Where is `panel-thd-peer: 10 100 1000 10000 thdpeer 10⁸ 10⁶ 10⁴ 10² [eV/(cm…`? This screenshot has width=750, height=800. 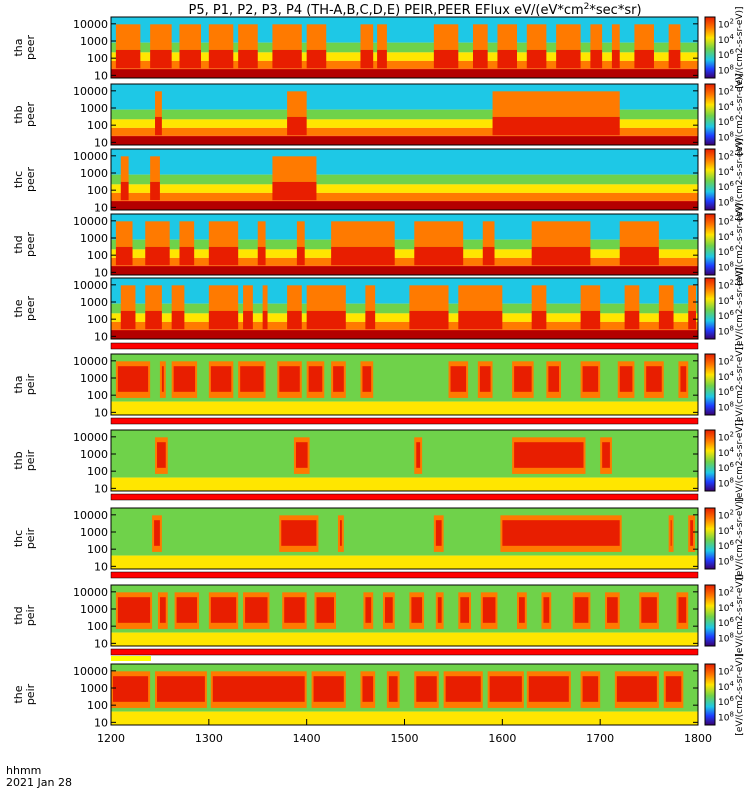
panel-thd-peer: 10 100 1000 10000 thdpeer 10⁸ 10⁶ 10⁴ 10² [eV/(cm… is located at coordinates (378, 244).